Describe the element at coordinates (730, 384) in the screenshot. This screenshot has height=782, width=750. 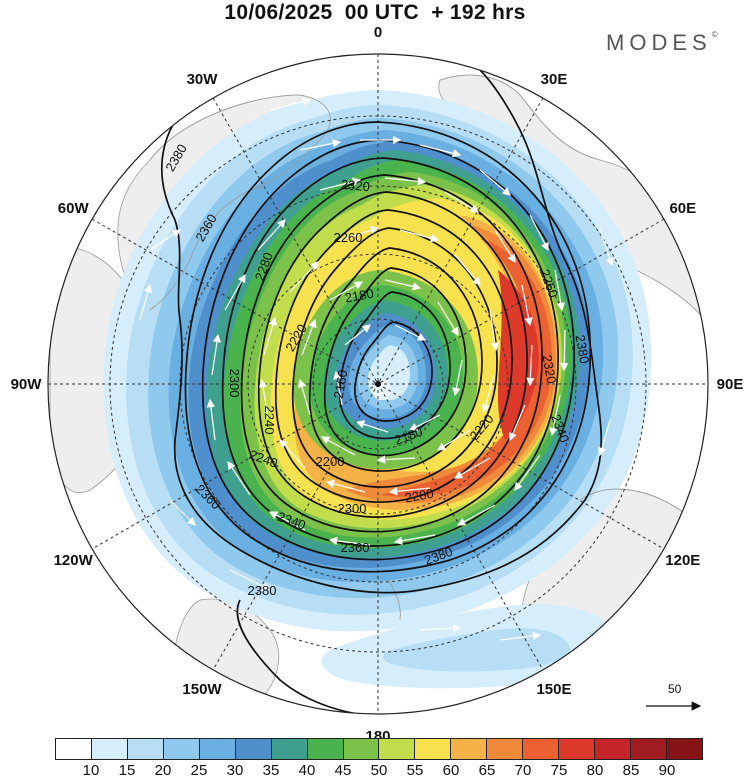
I see `lon-label-90e: 90E` at that location.